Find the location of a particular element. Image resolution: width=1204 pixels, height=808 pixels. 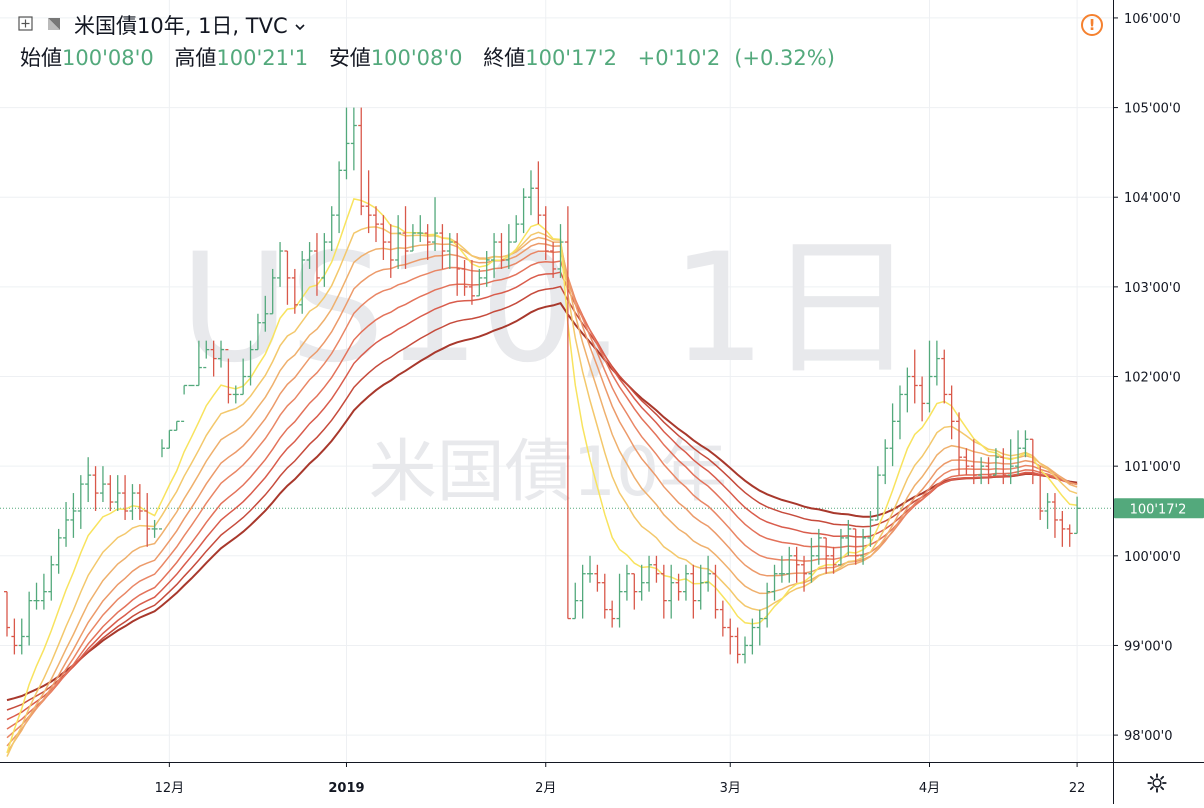

price-tick-label: 106'00'0 is located at coordinates (1152, 19).